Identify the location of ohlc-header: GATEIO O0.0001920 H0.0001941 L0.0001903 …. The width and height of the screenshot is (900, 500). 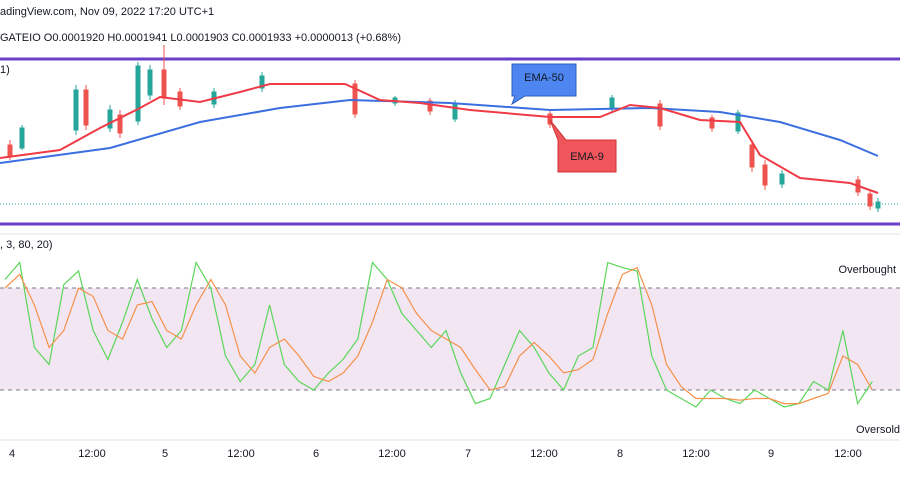
(200, 38).